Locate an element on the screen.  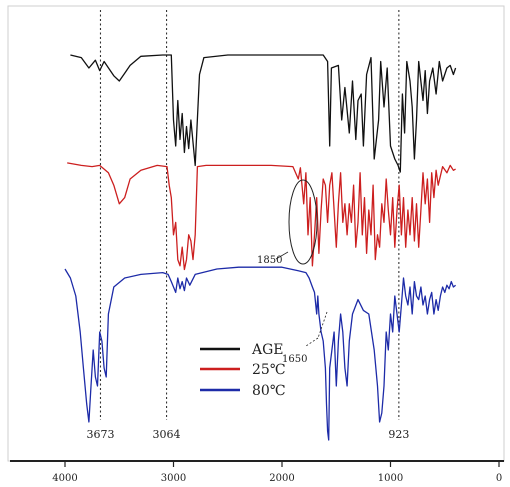
x-tick-label-4: 0 is located at coordinates (499, 478).